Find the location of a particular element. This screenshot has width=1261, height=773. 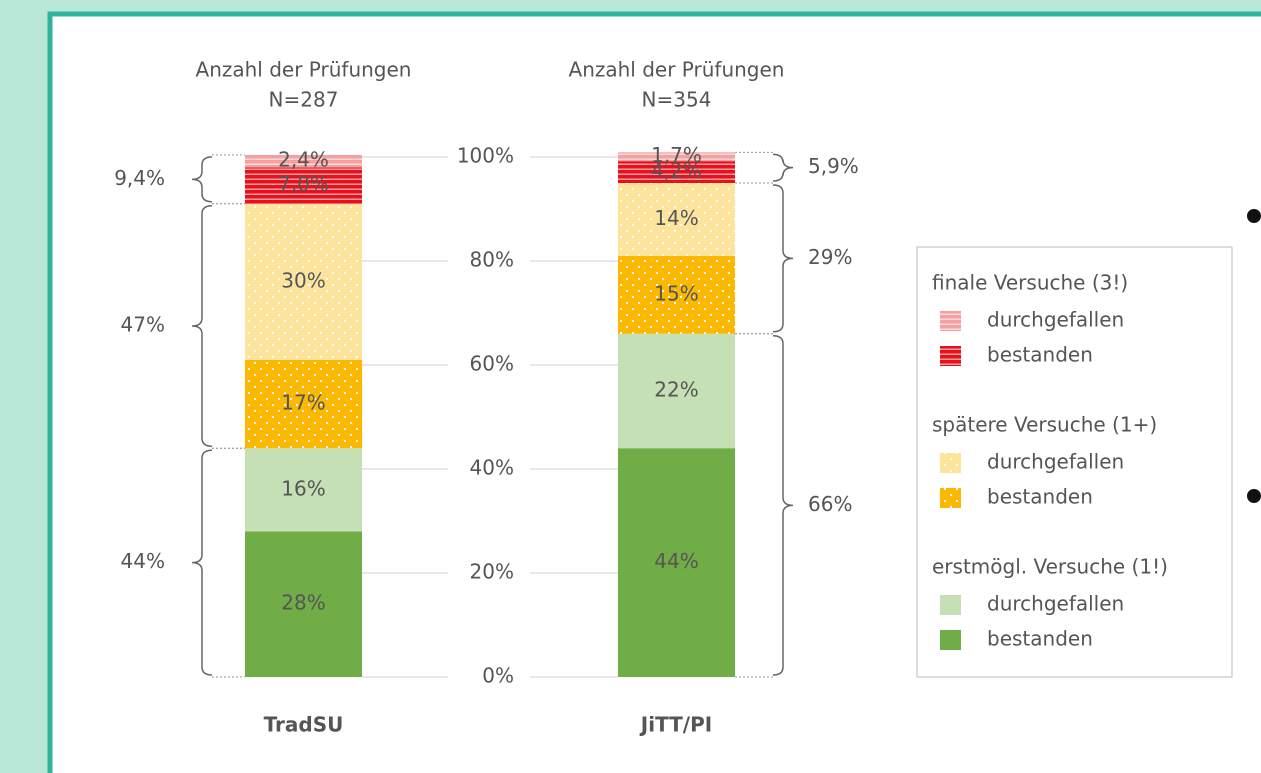

subtitle: N=287 is located at coordinates (304, 100).